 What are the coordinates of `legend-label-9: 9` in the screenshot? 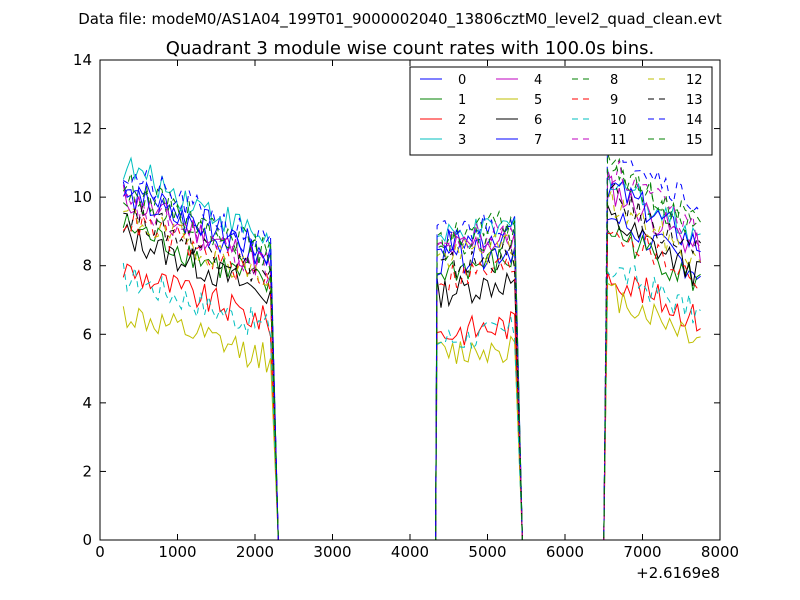 It's located at (614, 100).